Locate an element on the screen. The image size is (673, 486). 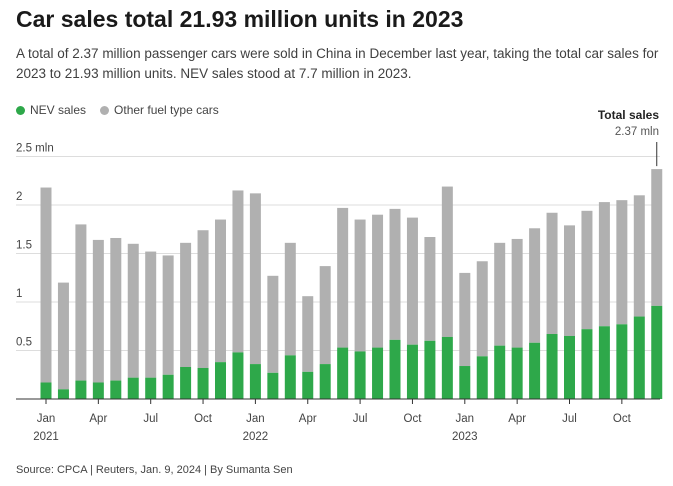
legend-swatch-nev is located at coordinates (20, 110).